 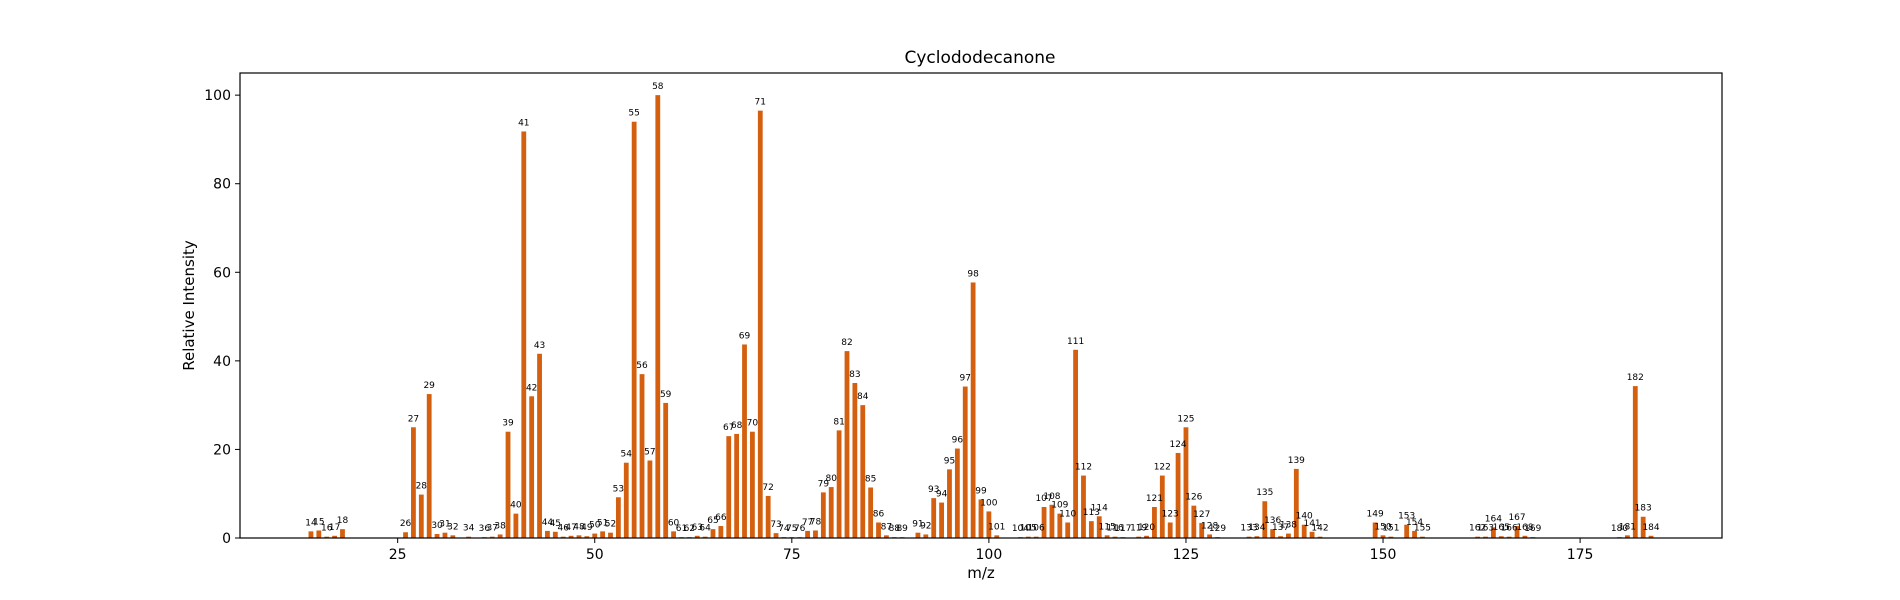 What do you see at coordinates (595, 555) in the screenshot?
I see `x-tick-label: 50` at bounding box center [595, 555].